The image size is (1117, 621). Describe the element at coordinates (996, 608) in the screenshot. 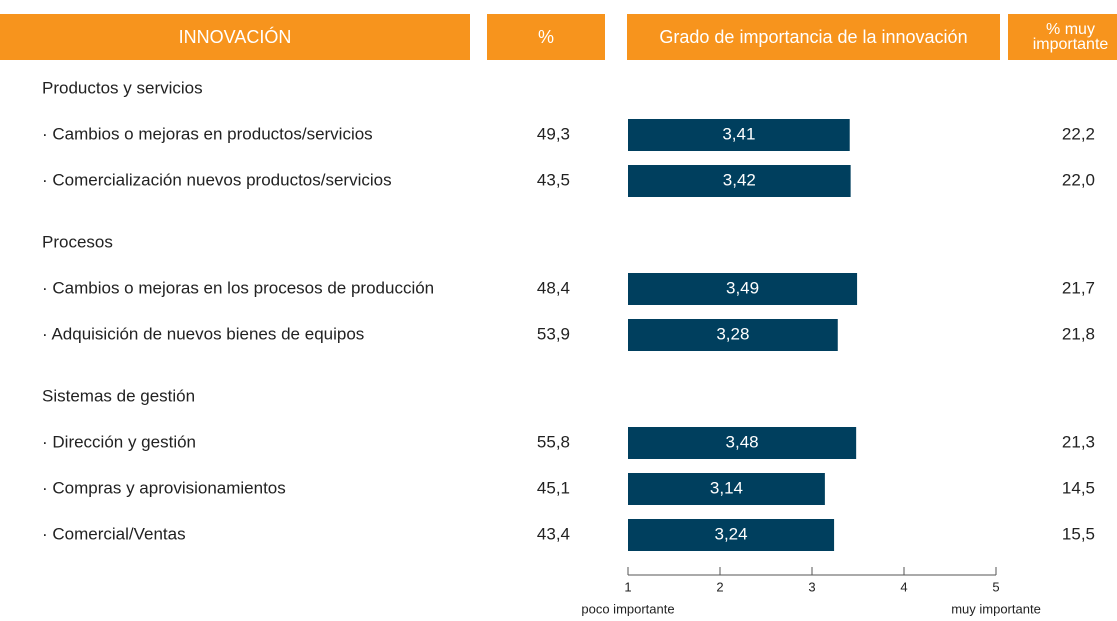

I see `axis-high-label: muy importante` at that location.